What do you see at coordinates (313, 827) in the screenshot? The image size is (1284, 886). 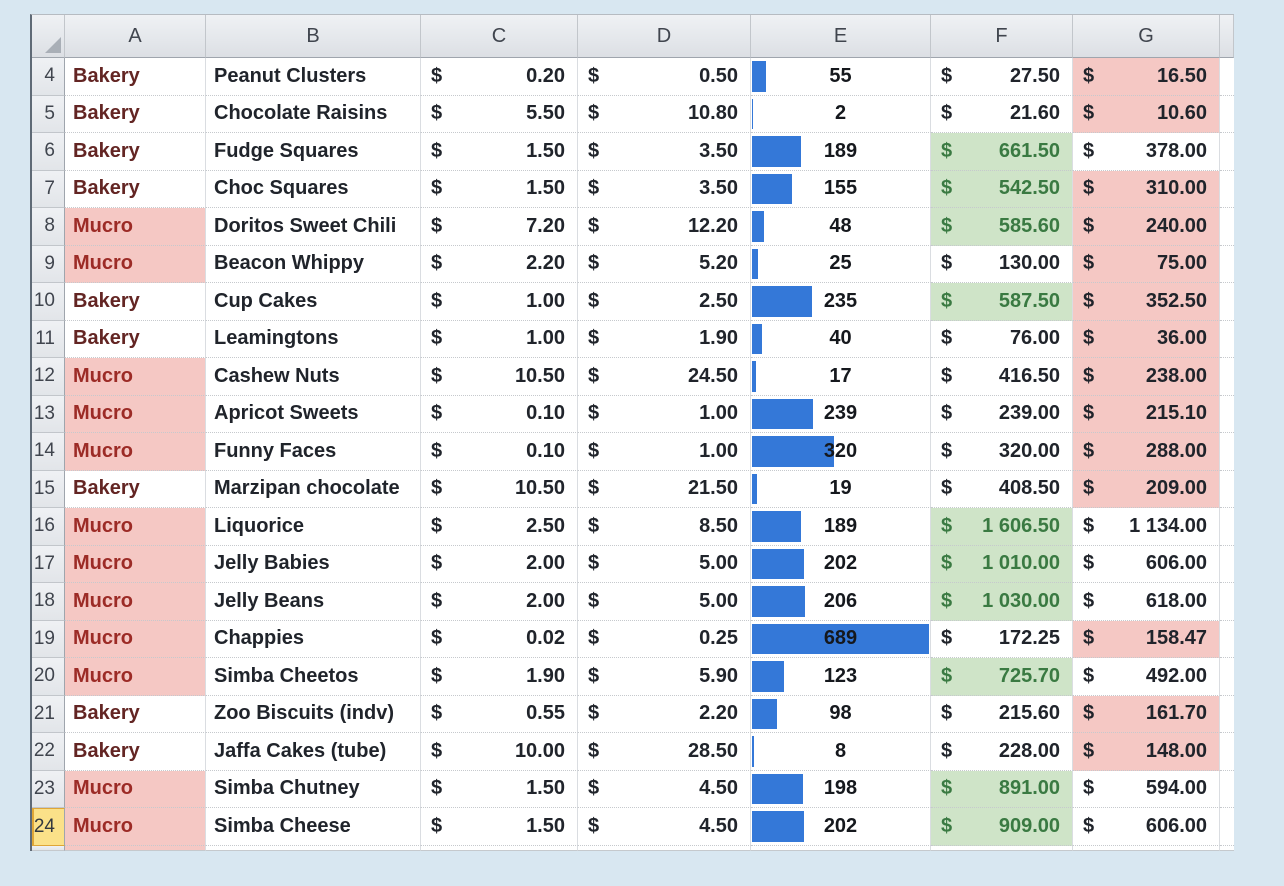 I see `cell-B24: Simba Cheese` at bounding box center [313, 827].